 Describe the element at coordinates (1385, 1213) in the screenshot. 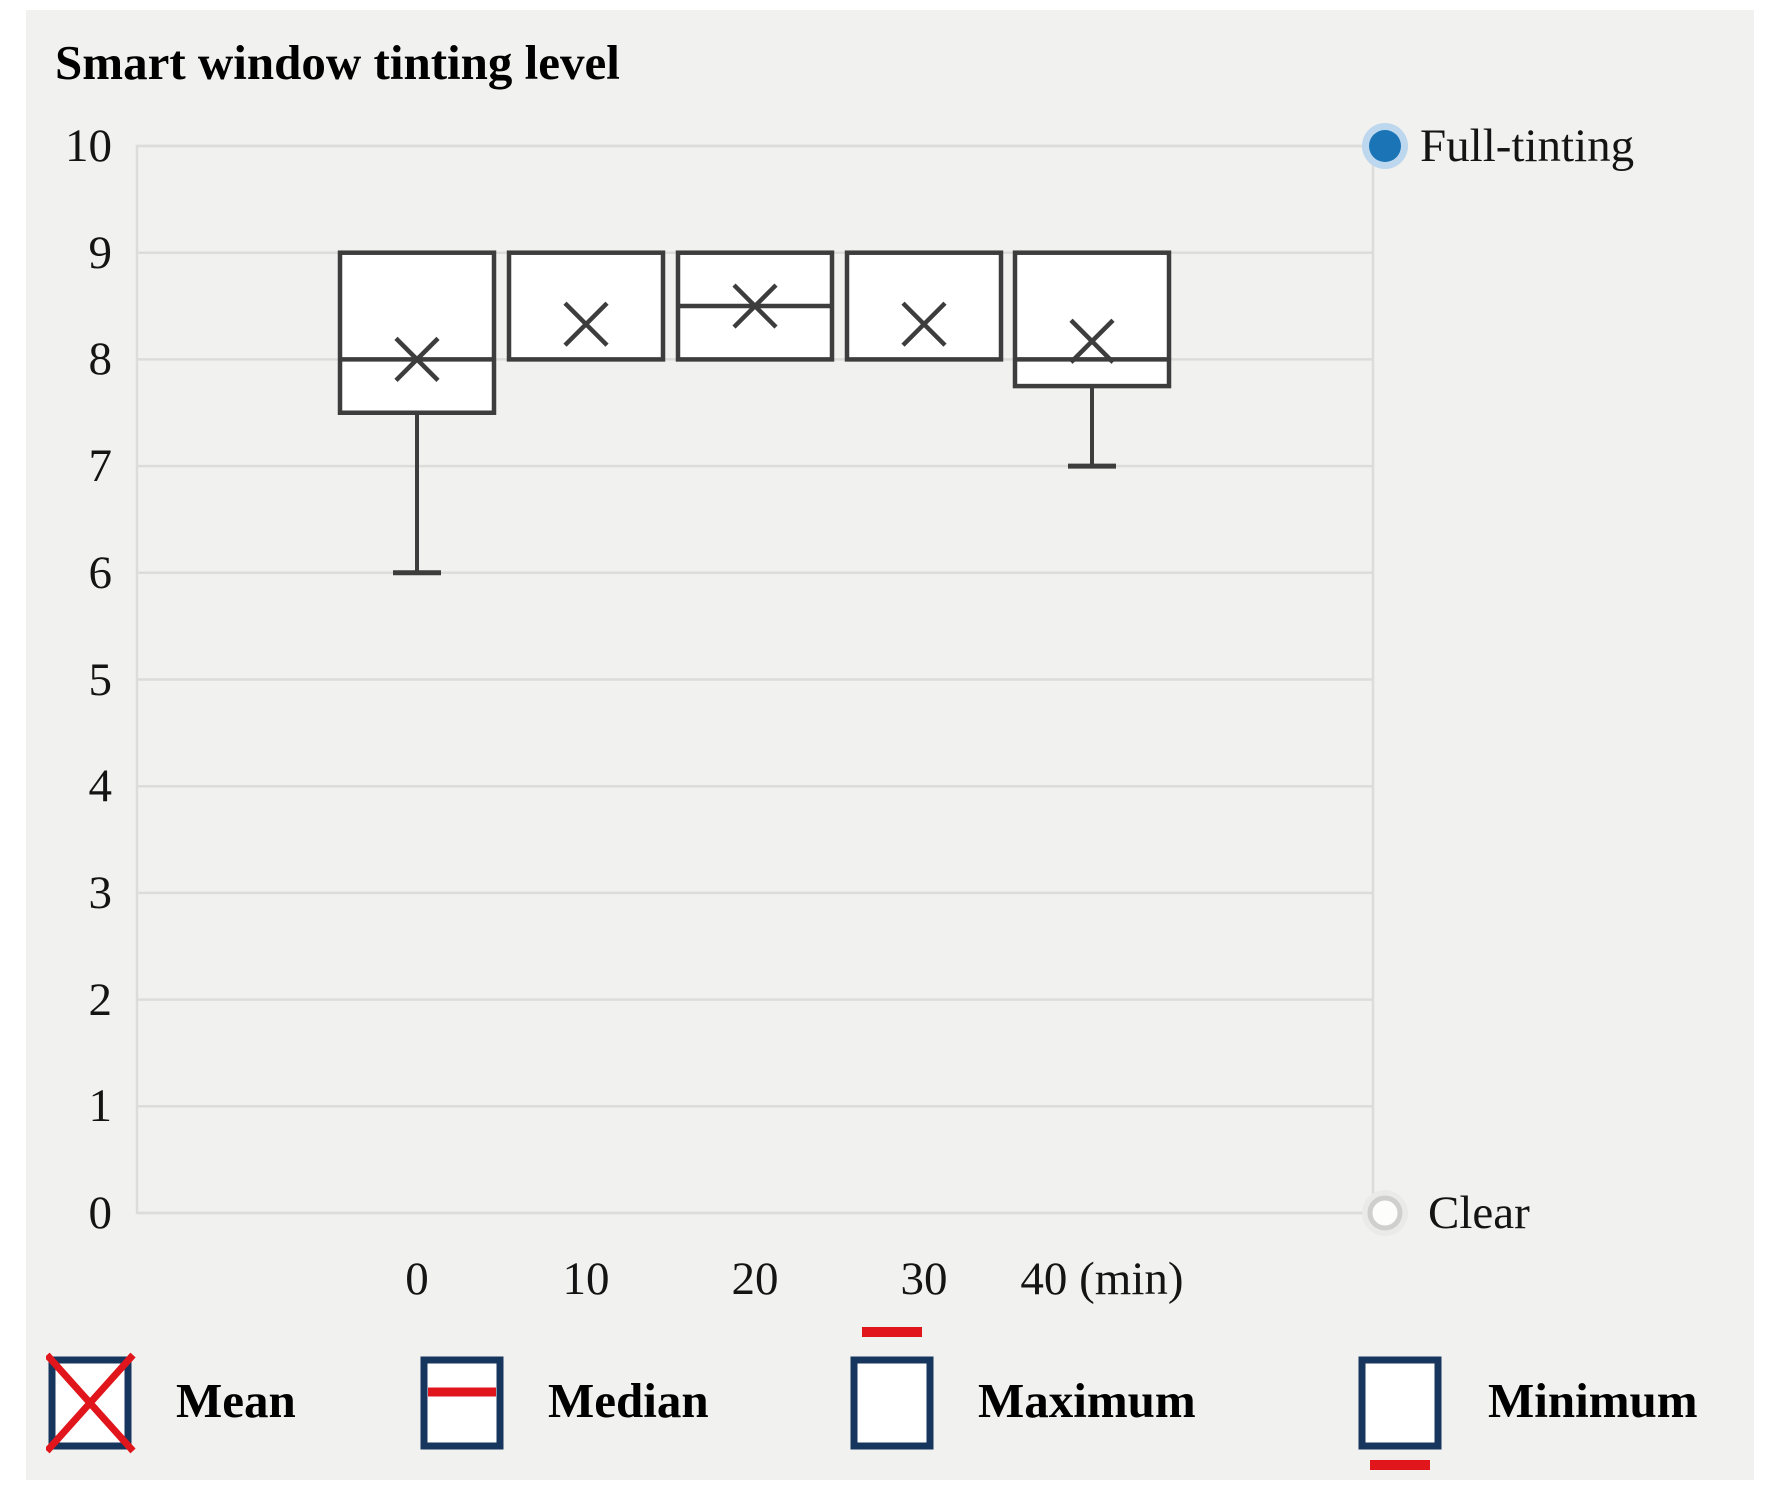

I see `clear-dot` at that location.